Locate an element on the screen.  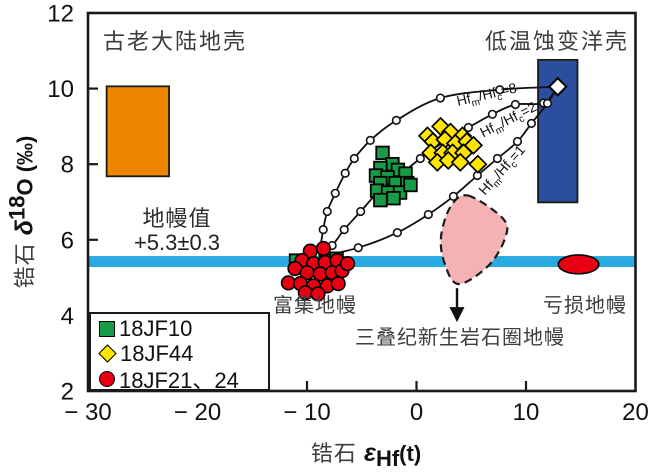
label-triassic-juvenile-lithospheric-mantle: 三叠纪新生岩石圈地幔 is located at coordinates (460, 338).